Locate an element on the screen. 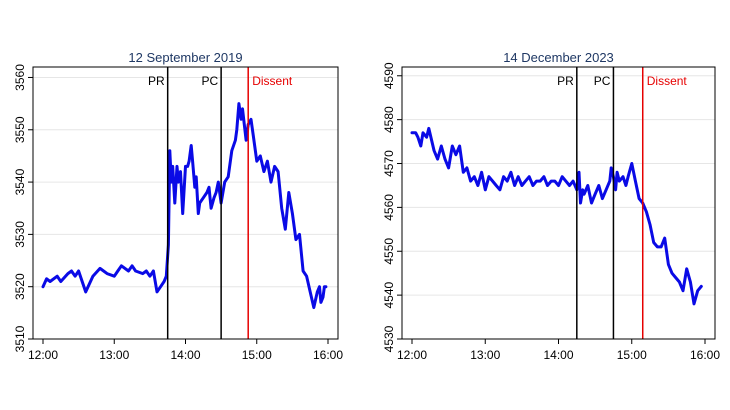  y-tick-label: 4570 is located at coordinates (389, 163).